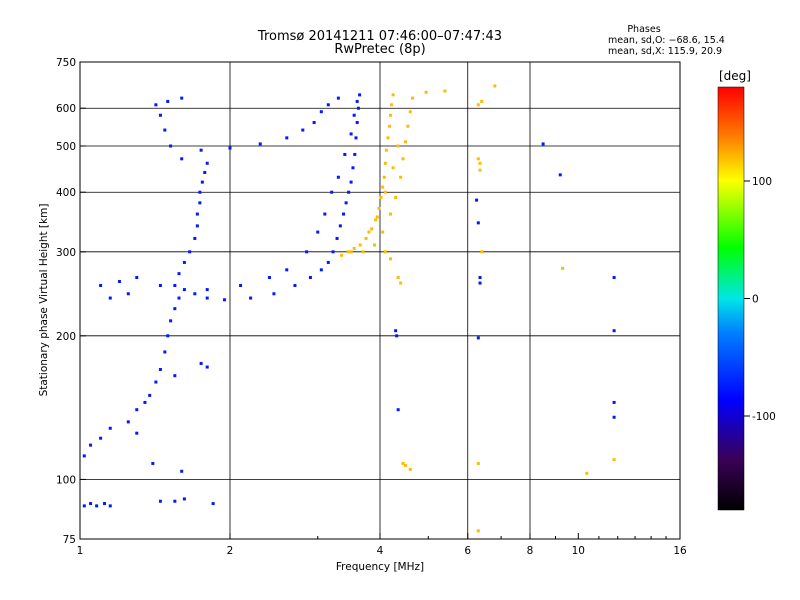 The width and height of the screenshot is (800, 600). What do you see at coordinates (380, 551) in the screenshot?
I see `x-tick-label: 4` at bounding box center [380, 551].